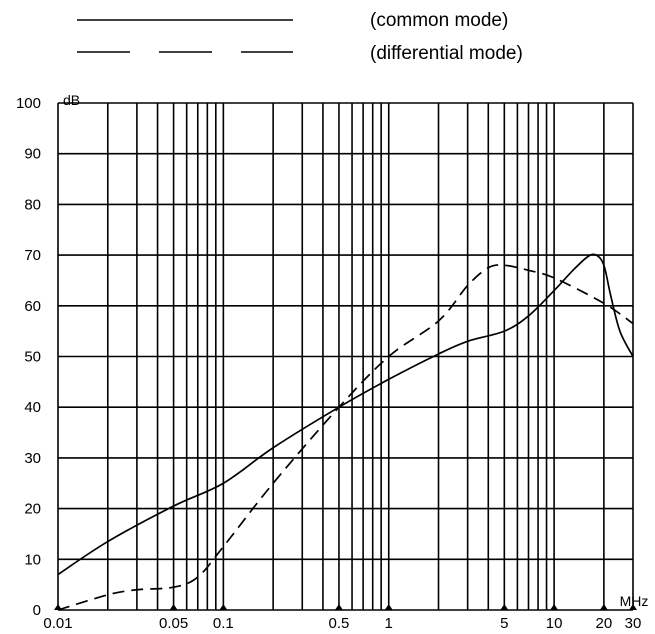 This screenshot has height=634, width=655. I want to click on x-tick-label: 5, so click(504, 623).